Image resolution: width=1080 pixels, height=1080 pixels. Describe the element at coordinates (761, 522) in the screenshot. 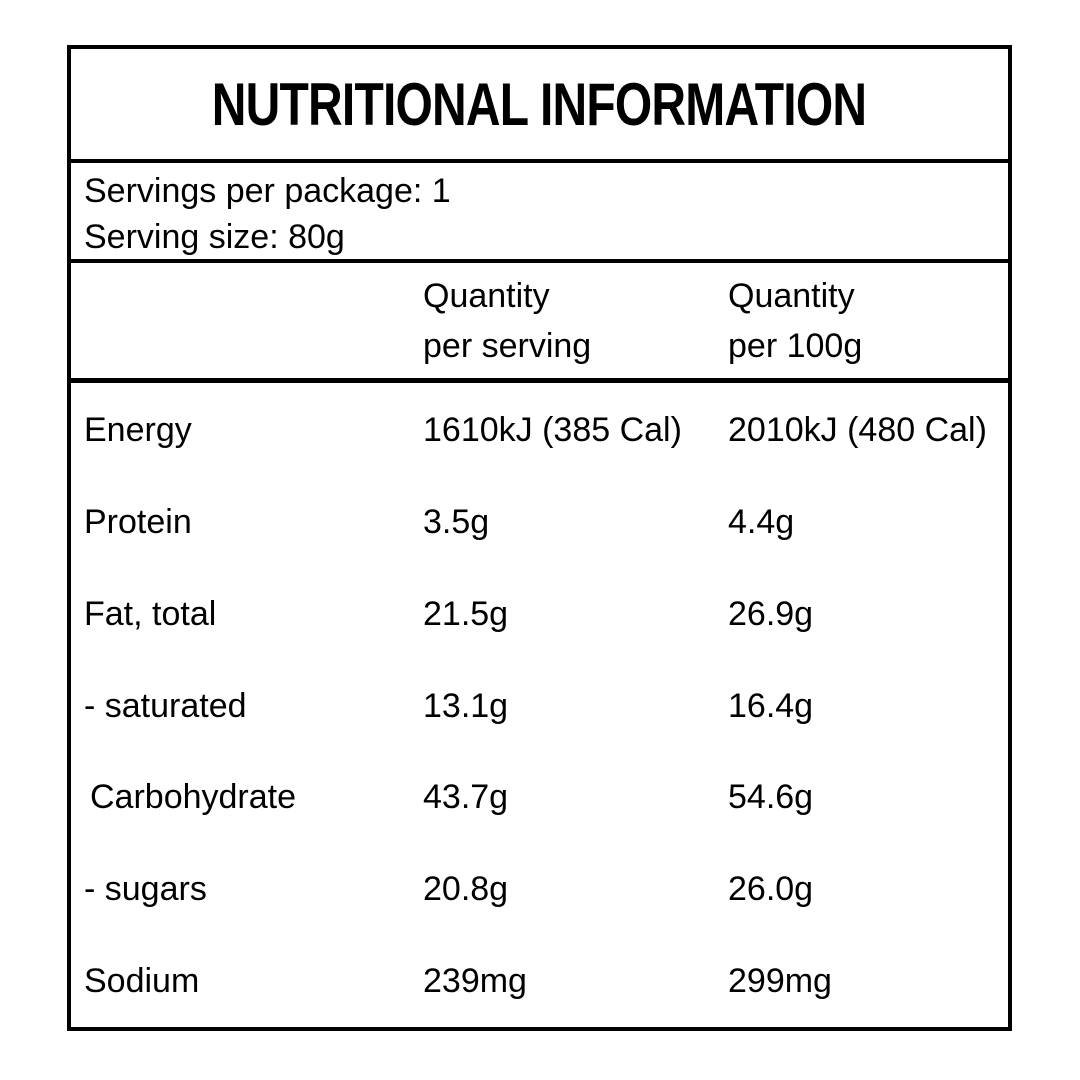

I see `nutrient-per-100g: 4.4g` at that location.